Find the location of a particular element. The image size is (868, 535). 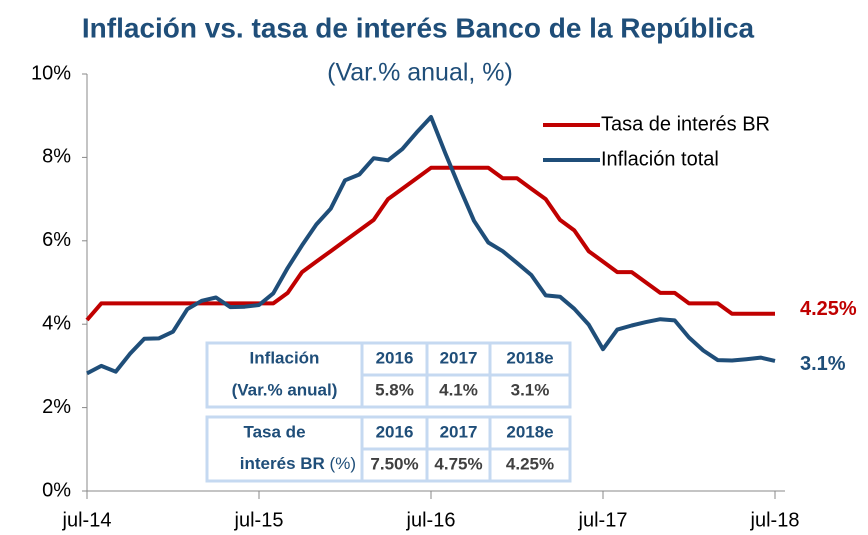

legend-label: Inflación total is located at coordinates (660, 159).